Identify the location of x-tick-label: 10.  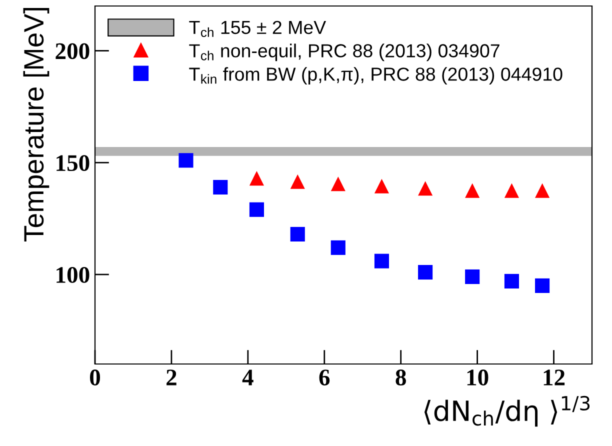
(477, 378).